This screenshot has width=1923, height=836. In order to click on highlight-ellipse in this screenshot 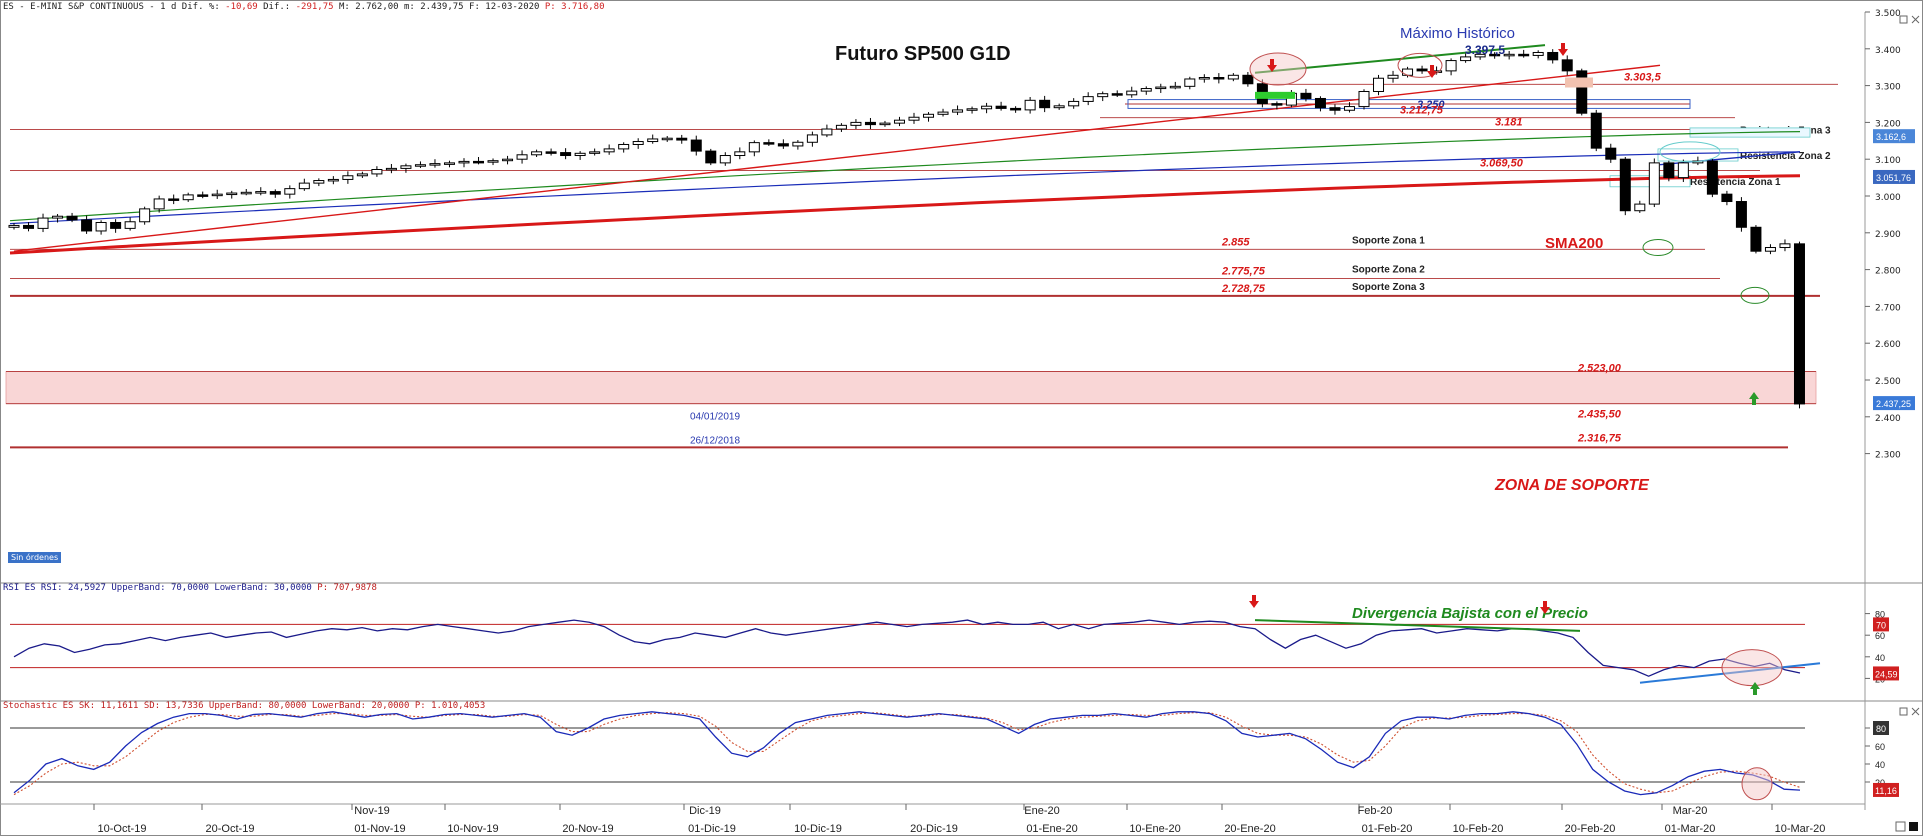, I will do `click(1690, 152)`.